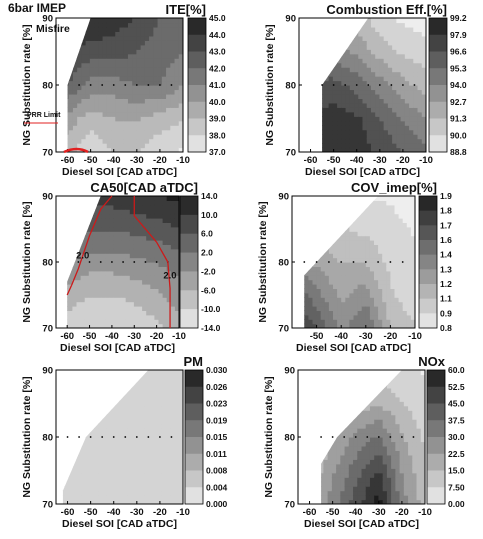  What do you see at coordinates (117, 262) in the screenshot?
I see `contour-field` at bounding box center [117, 262].